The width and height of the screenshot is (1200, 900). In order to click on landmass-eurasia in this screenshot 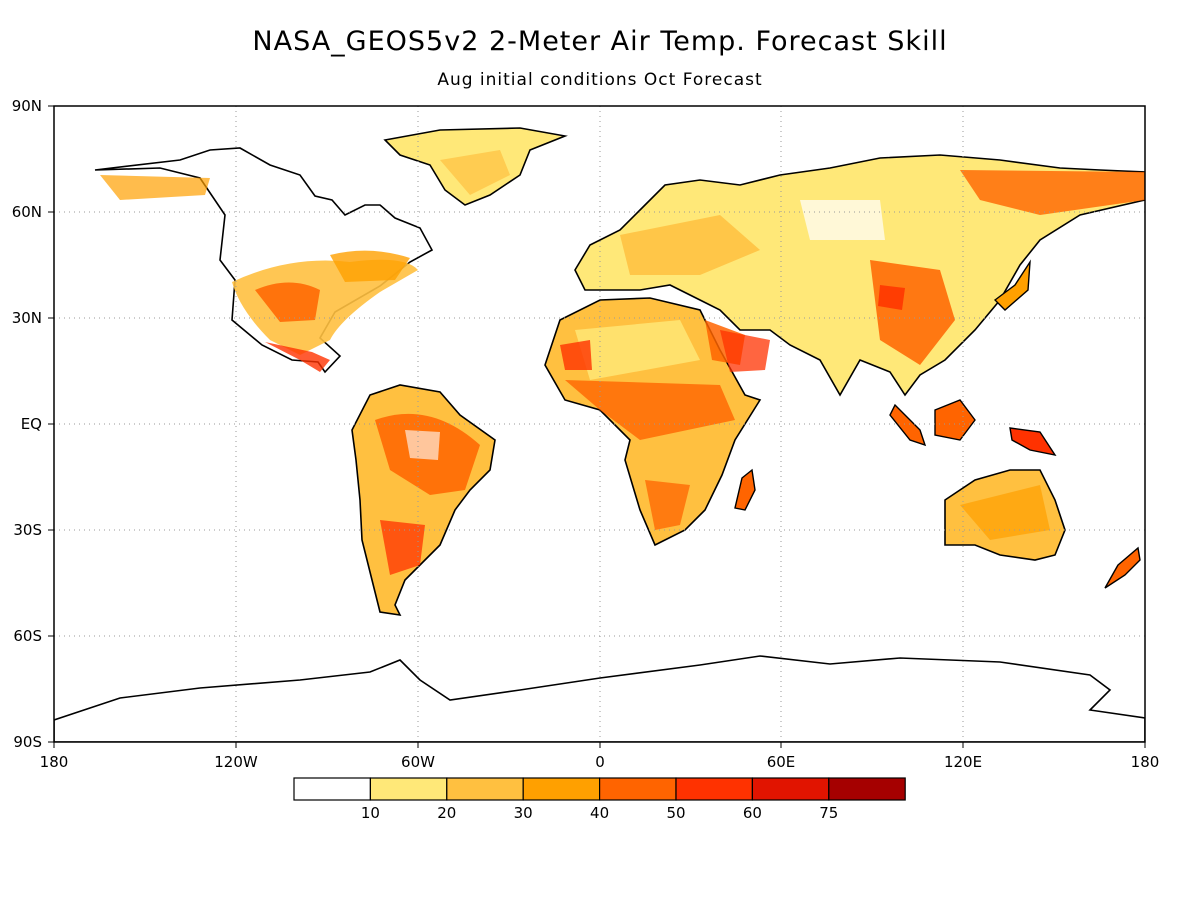, I will do `click(859, 275)`.